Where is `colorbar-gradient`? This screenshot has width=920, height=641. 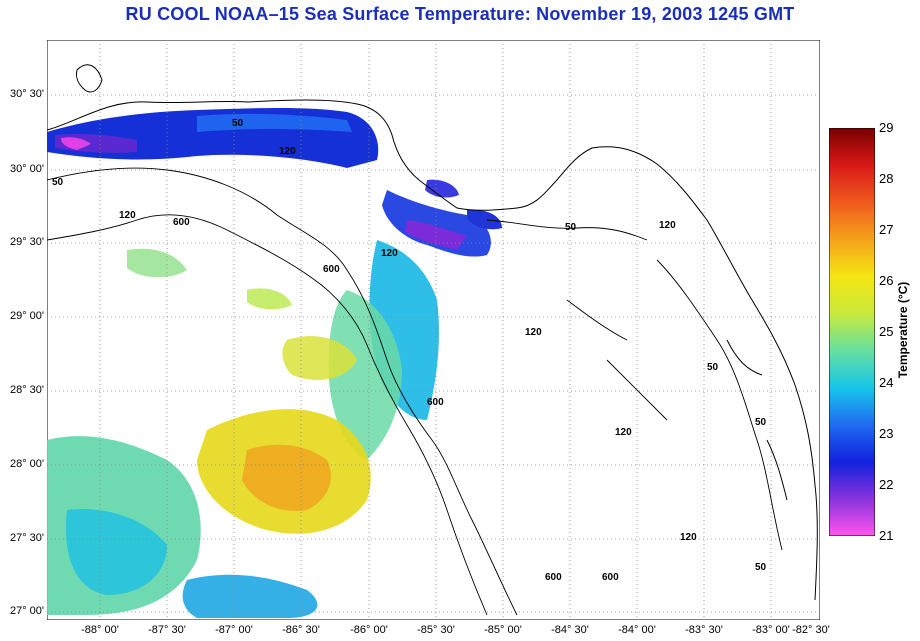 colorbar-gradient is located at coordinates (852, 332).